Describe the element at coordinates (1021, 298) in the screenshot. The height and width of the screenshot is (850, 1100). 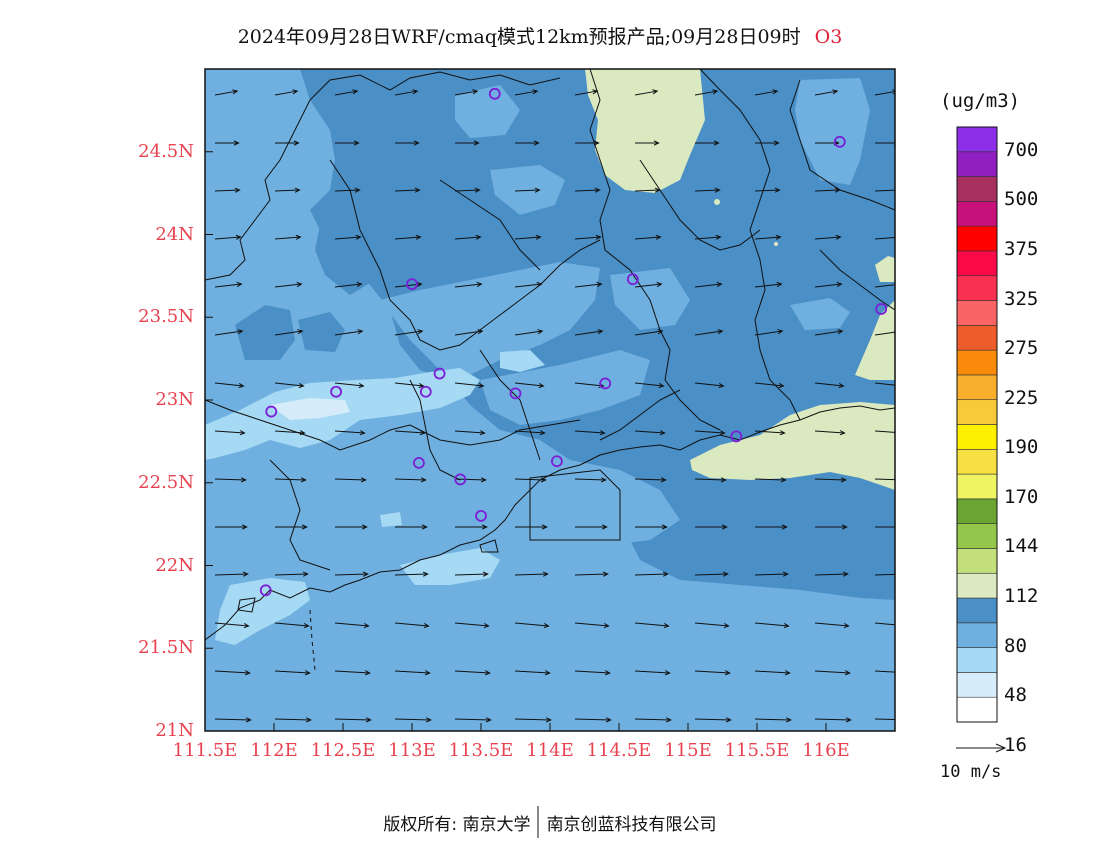
I see `colorbar-label: 325` at that location.